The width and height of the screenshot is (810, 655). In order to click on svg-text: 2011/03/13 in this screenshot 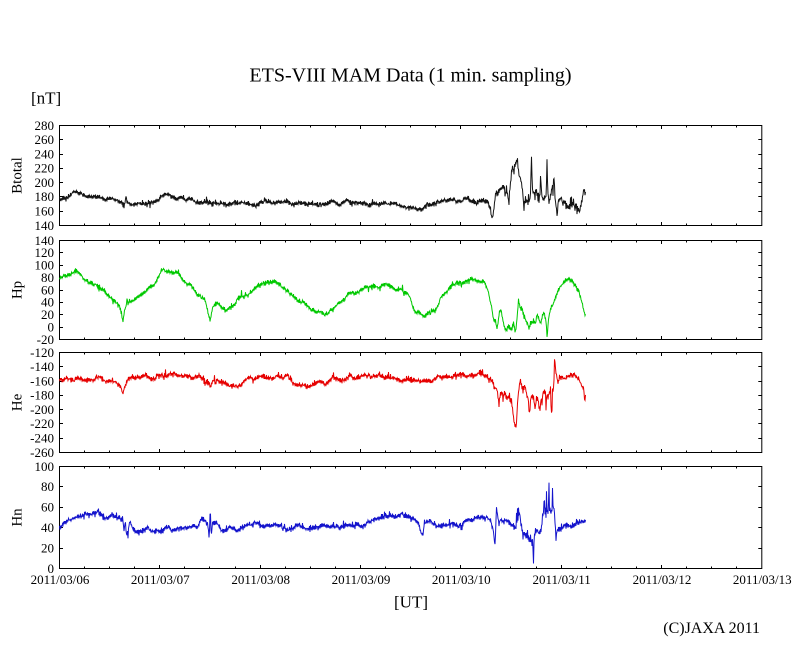, I will do `click(762, 579)`.